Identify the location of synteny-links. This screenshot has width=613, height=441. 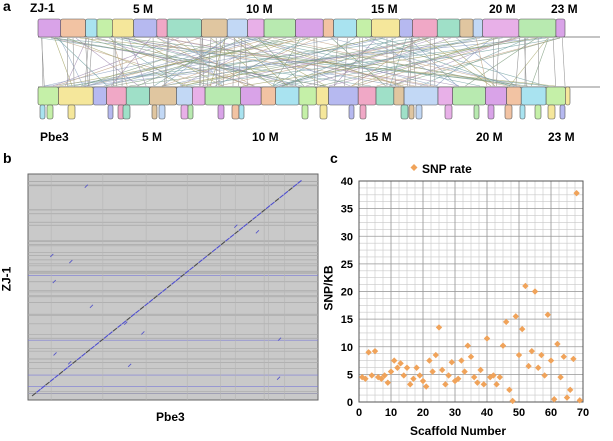
(303, 62).